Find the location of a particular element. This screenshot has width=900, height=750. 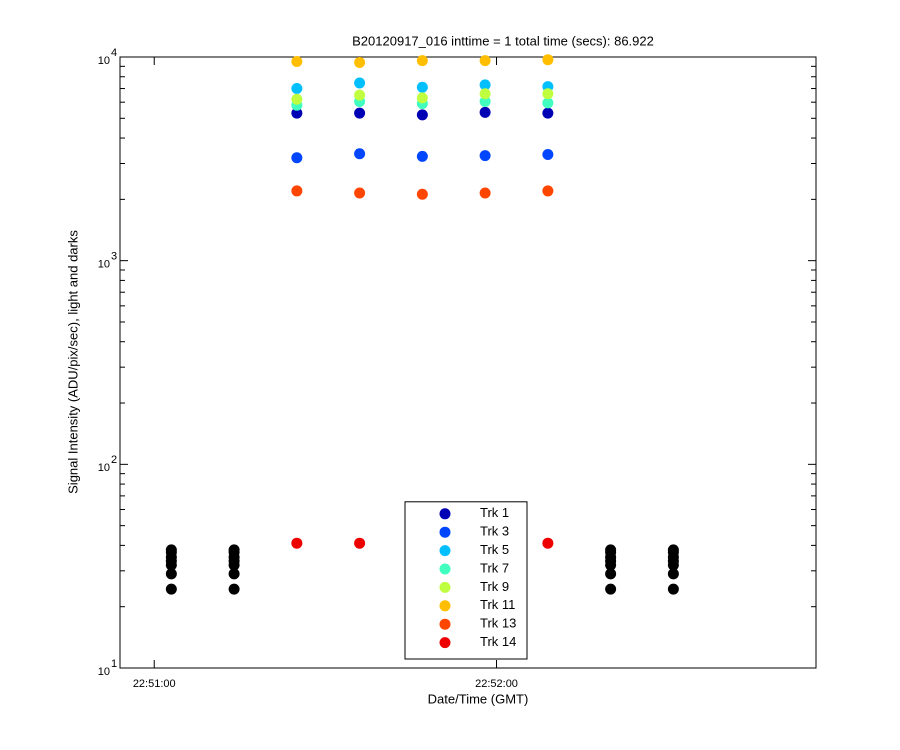

y-tick-exponent: 1 is located at coordinates (114, 664).